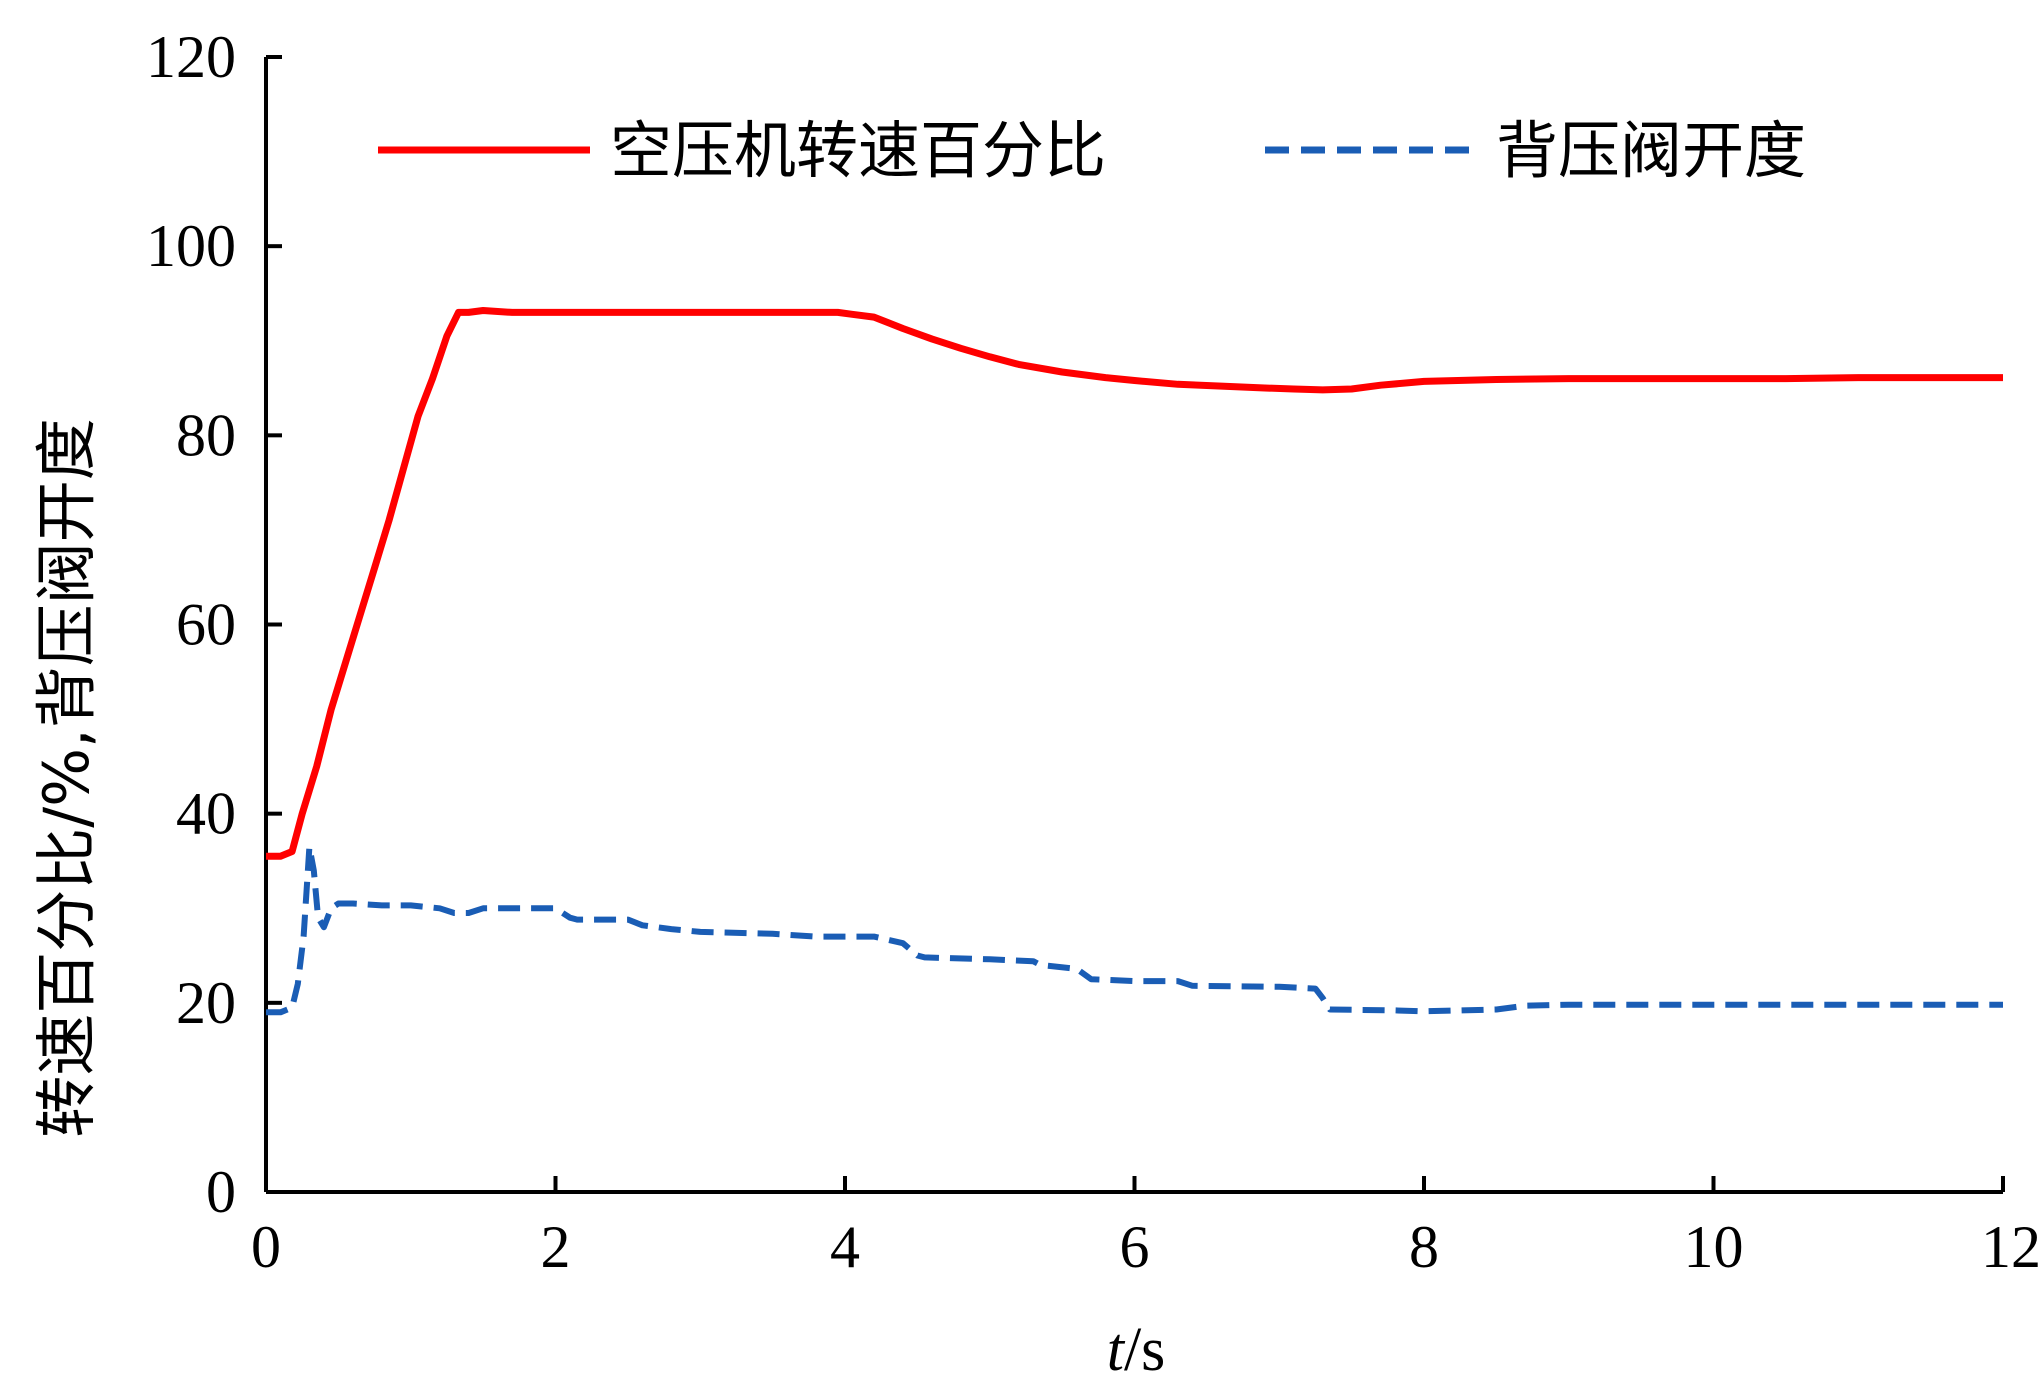  I want to click on legend-label-backpressure-valve: 背压阀开度, so click(1651, 150).